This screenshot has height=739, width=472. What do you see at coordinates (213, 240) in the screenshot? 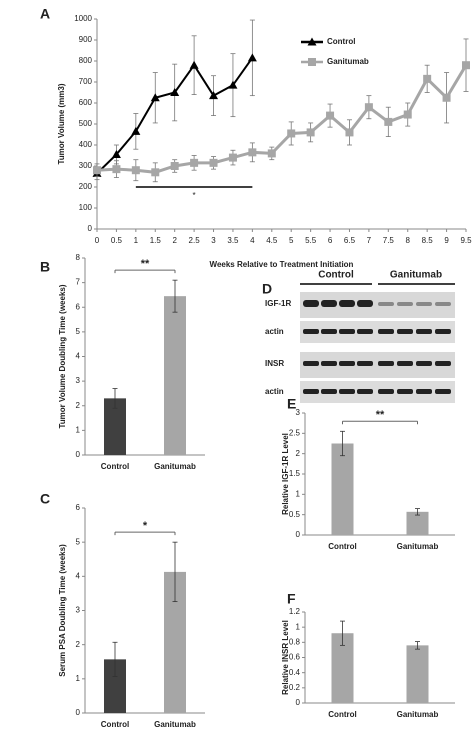
I see `x-tick-label: 3` at bounding box center [213, 240].